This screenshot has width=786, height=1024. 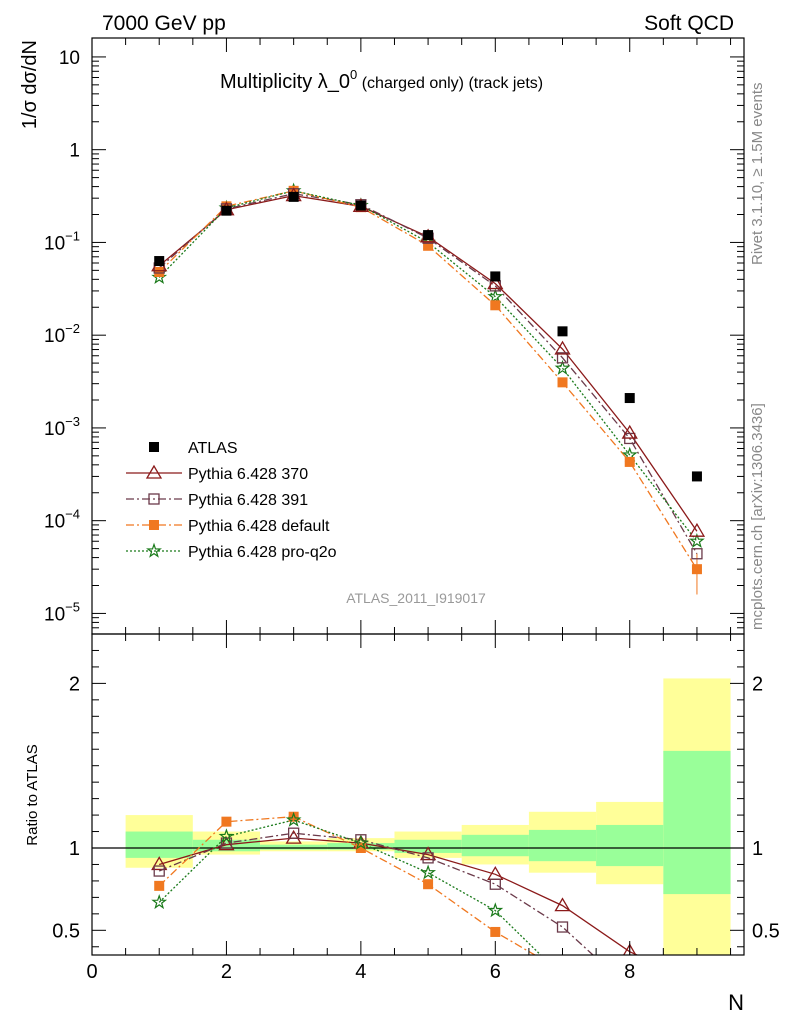 I want to click on plot-title-superscript: 0, so click(x=353, y=74).